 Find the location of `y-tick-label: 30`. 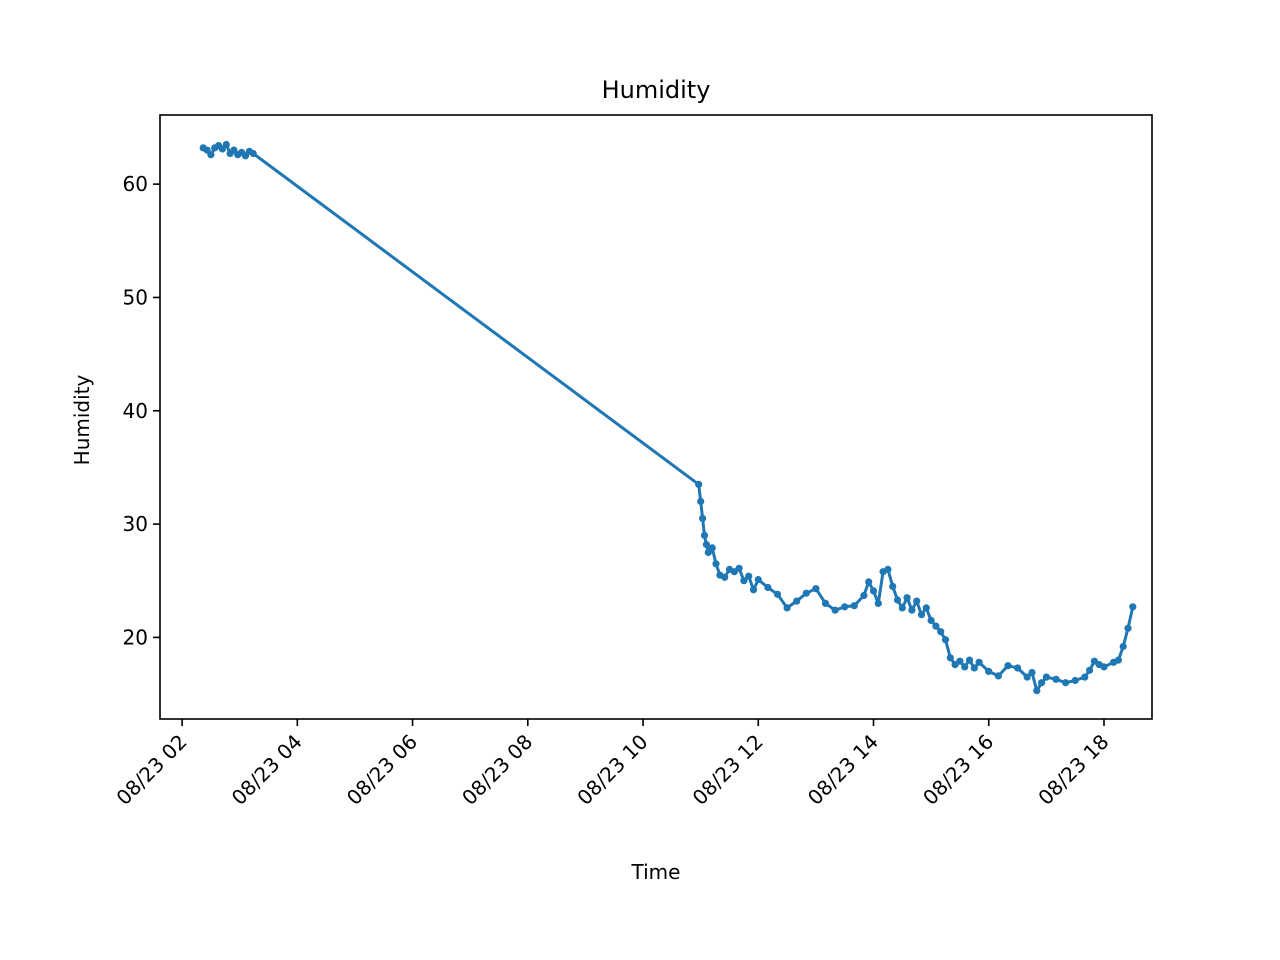

y-tick-label: 30 is located at coordinates (135, 524).